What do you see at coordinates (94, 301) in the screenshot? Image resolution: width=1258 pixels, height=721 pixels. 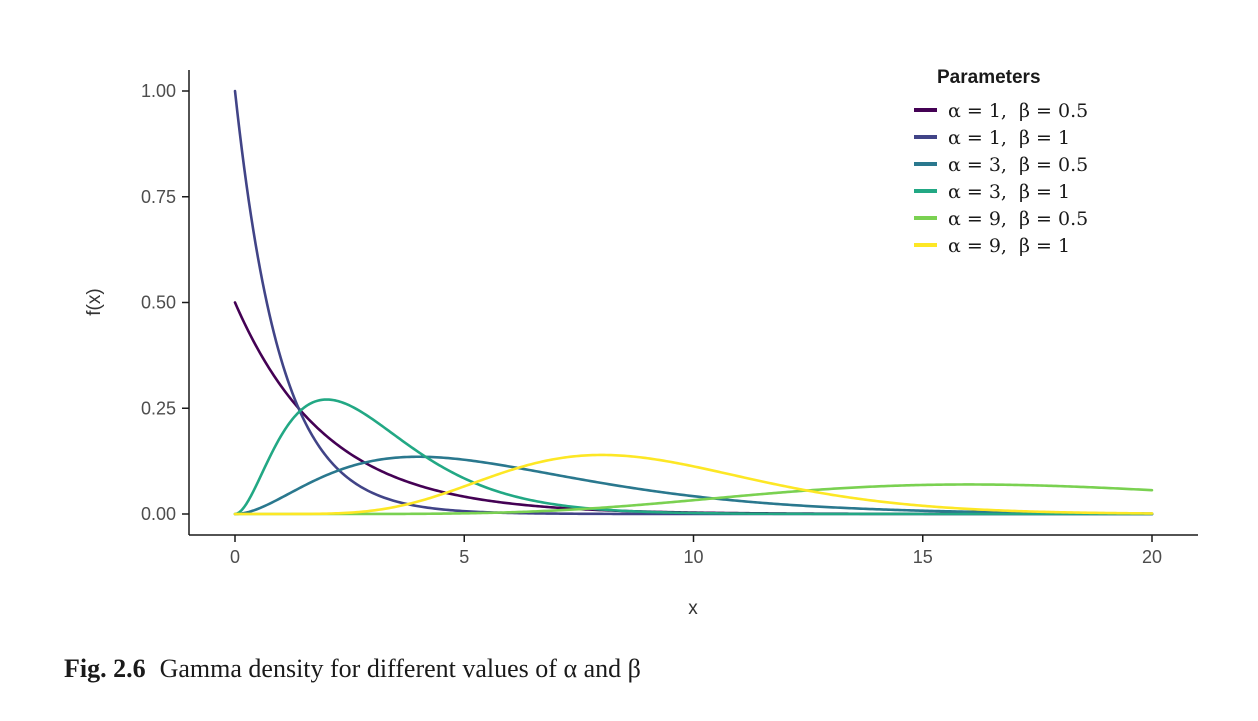 I see `y-axis-title: f(x)` at bounding box center [94, 301].